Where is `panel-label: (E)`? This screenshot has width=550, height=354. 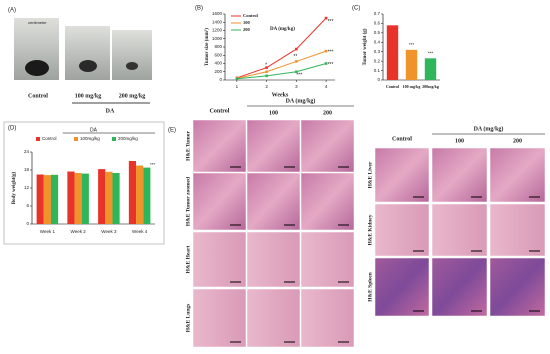 panel-label: (E) is located at coordinates (172, 131).